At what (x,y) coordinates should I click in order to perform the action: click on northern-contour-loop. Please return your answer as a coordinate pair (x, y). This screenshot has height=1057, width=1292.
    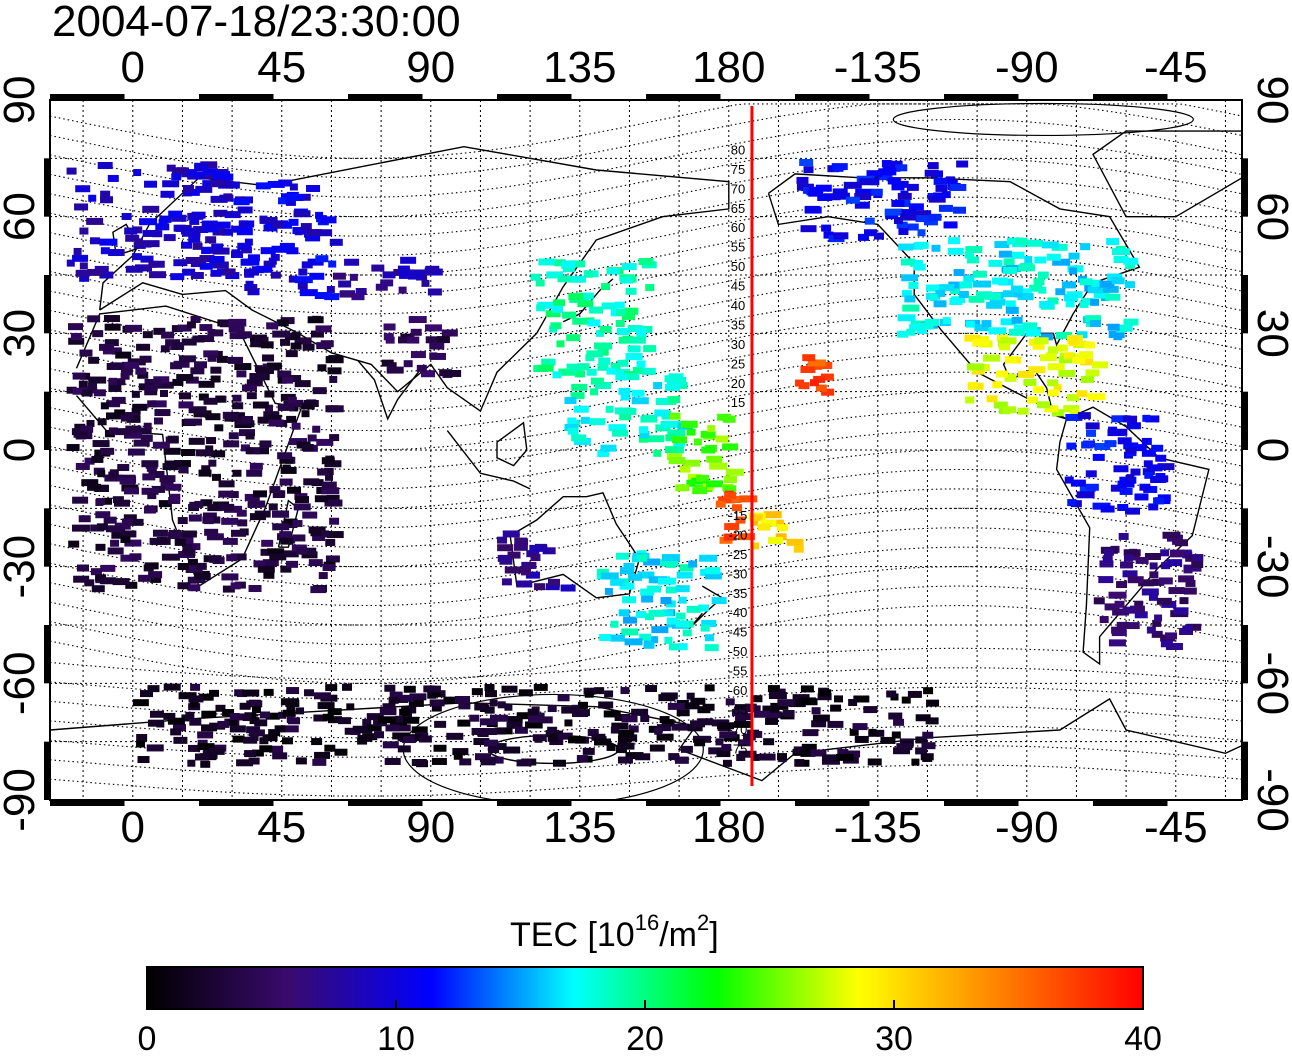
    Looking at the image, I should click on (1043, 119).